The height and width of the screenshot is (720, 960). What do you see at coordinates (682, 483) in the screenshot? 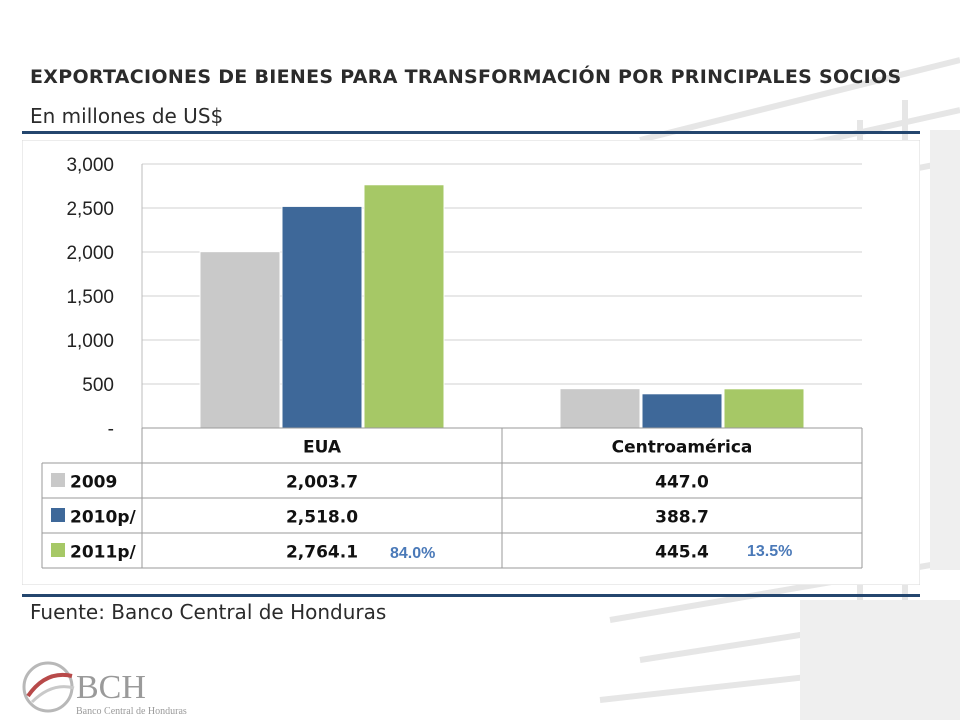
I see `data-label: 447.0` at bounding box center [682, 483].